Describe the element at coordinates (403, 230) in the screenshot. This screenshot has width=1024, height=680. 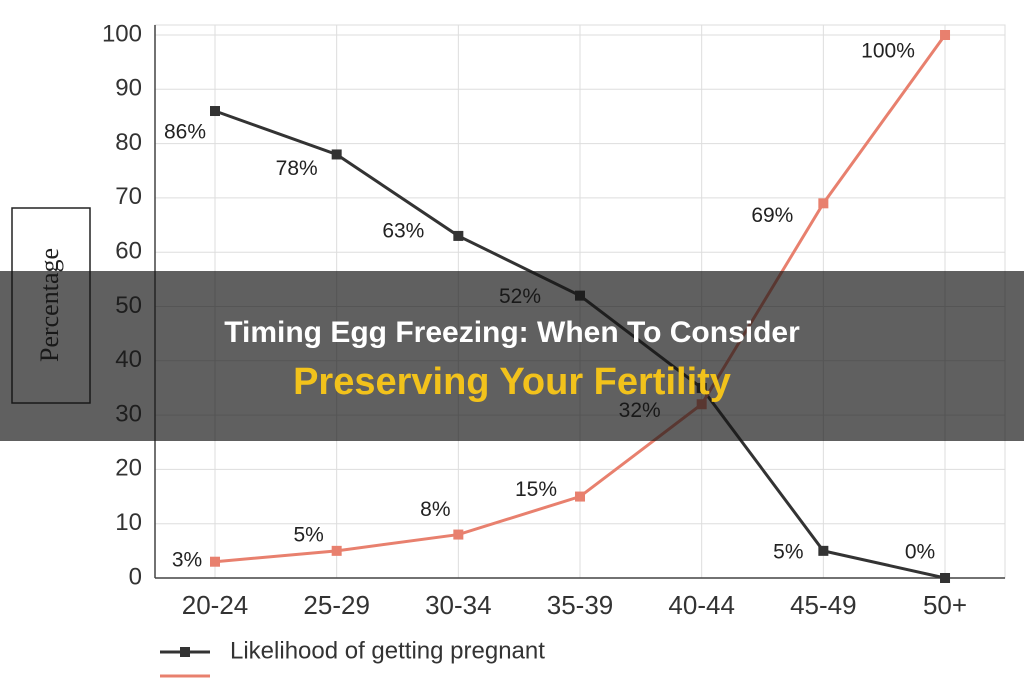
I see `value-label: 63%` at that location.